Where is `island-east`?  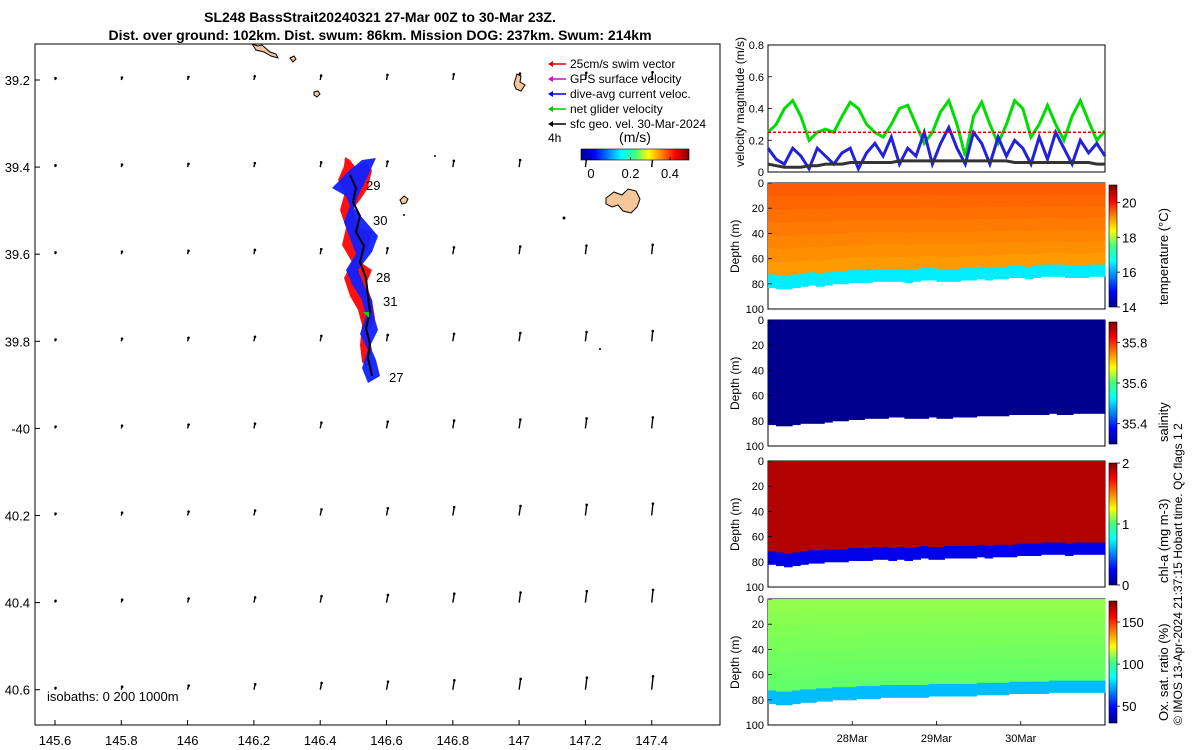 island-east is located at coordinates (519, 82).